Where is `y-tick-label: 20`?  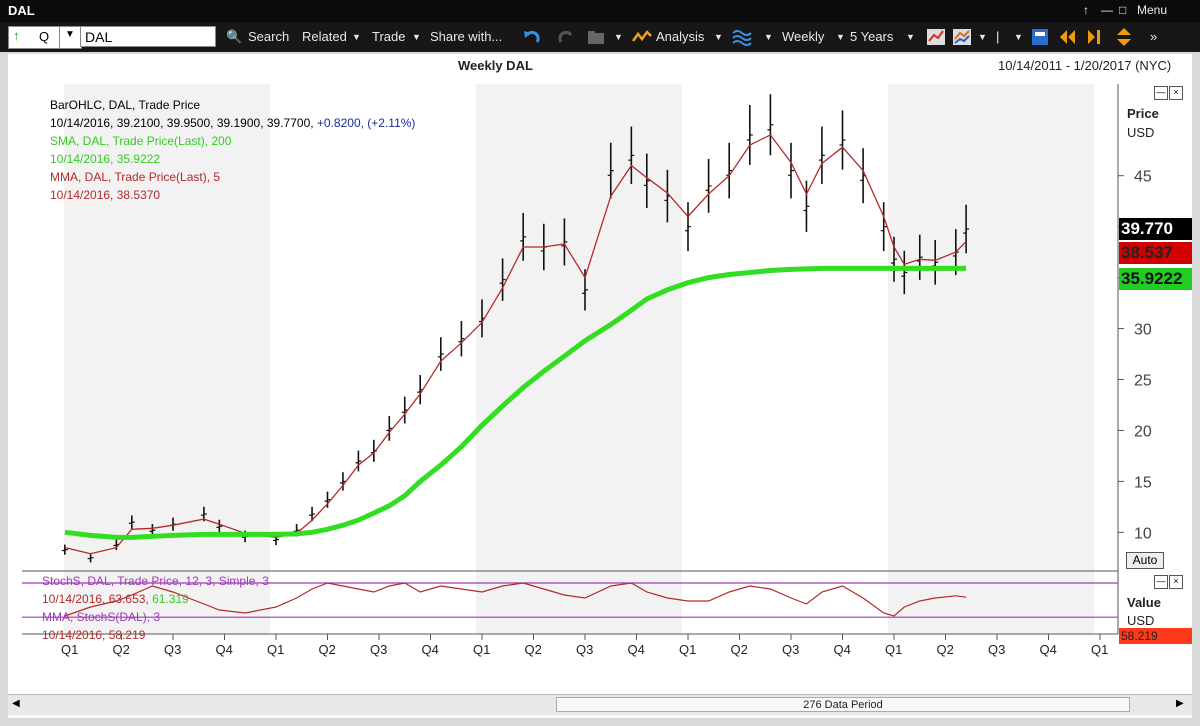 y-tick-label: 20 is located at coordinates (1143, 431).